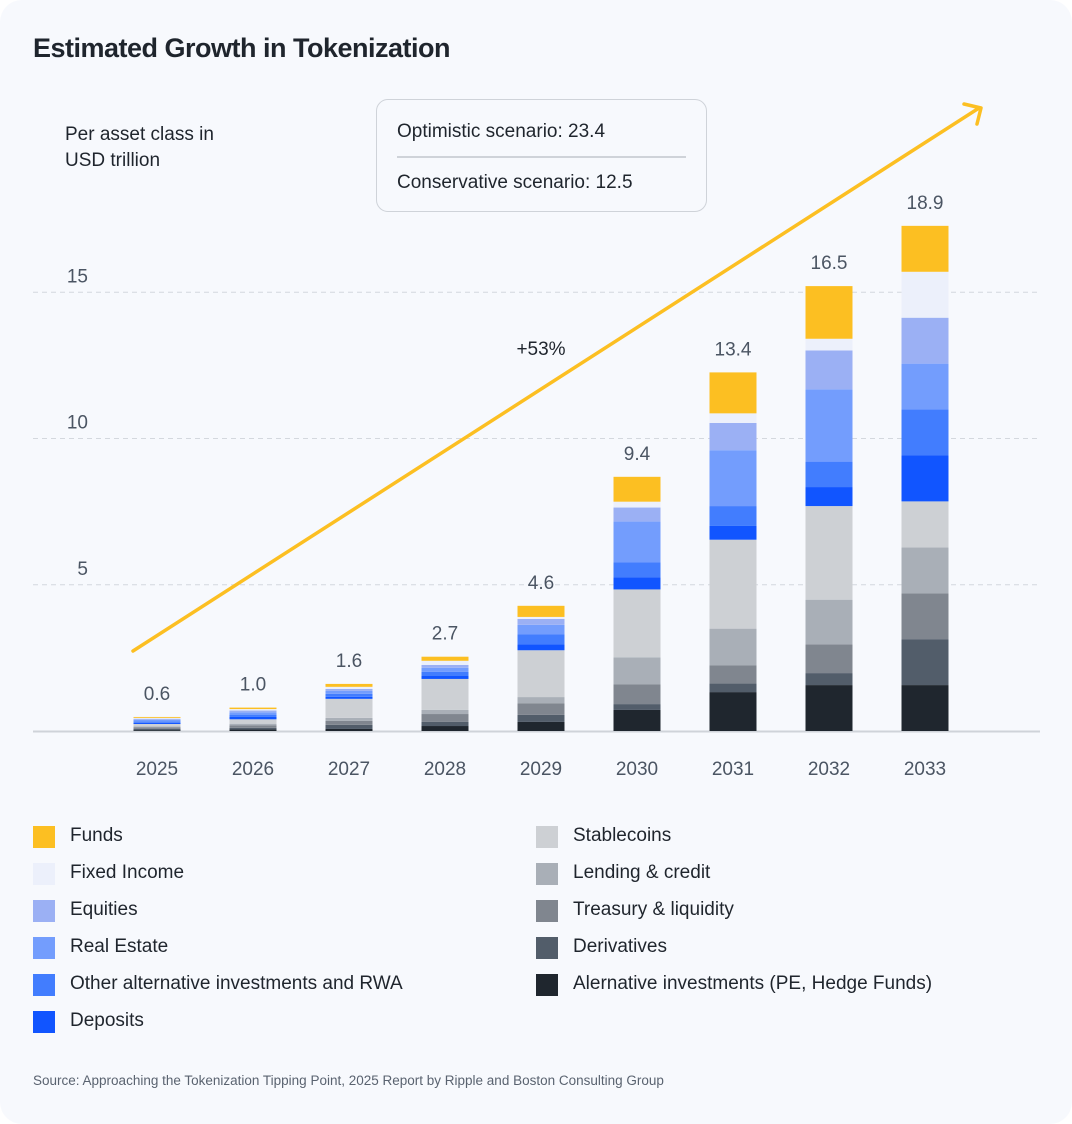  I want to click on x-tick-label: 2032, so click(829, 769).